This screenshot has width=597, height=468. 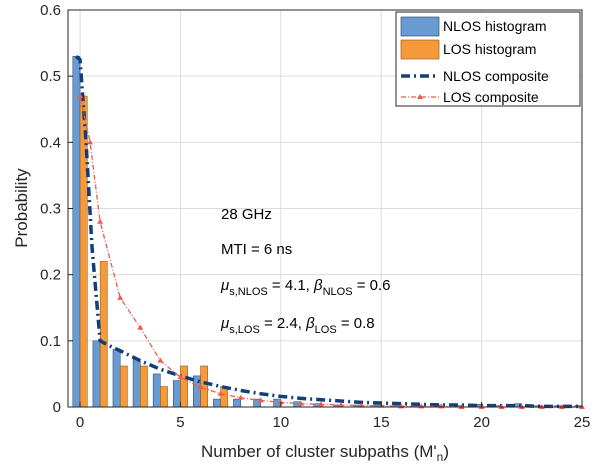 I want to click on y-tick-label: 0, so click(x=57, y=407).